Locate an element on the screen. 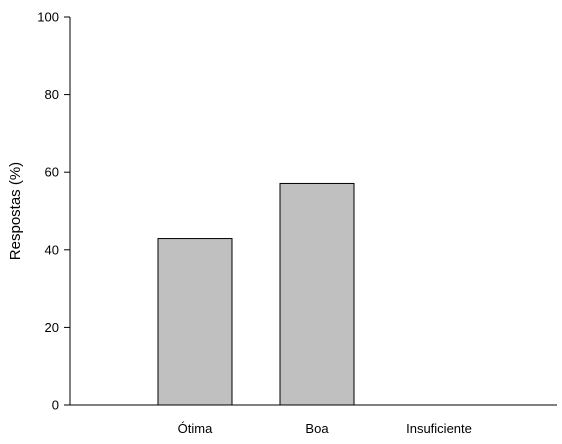 This screenshot has height=444, width=562. y-tick-label: 0 is located at coordinates (55, 405).